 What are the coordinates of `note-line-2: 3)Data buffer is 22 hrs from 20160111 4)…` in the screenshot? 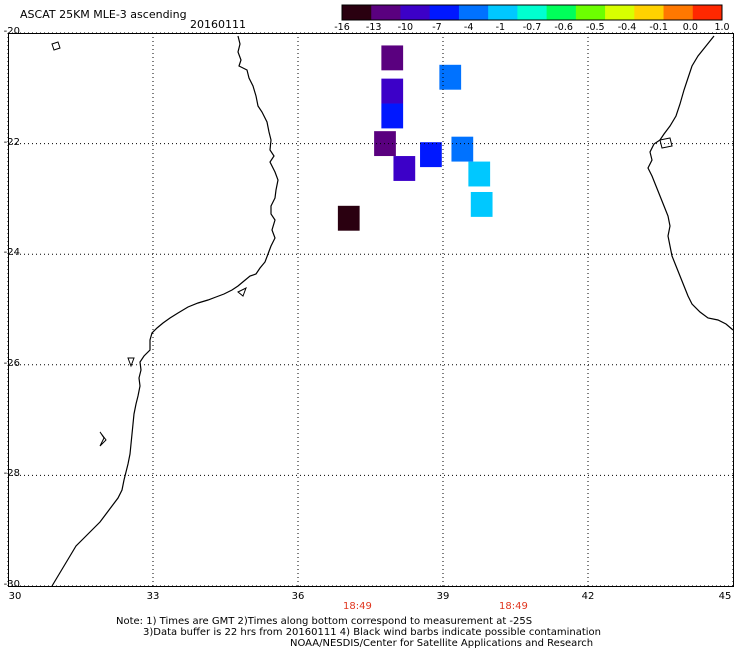 It's located at (372, 632).